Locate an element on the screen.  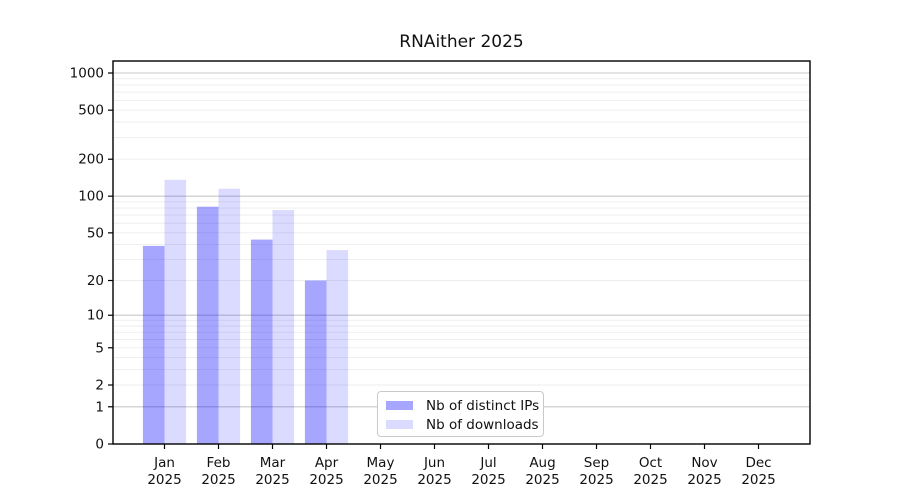
x-tick-label-mar: Mar is located at coordinates (273, 463).